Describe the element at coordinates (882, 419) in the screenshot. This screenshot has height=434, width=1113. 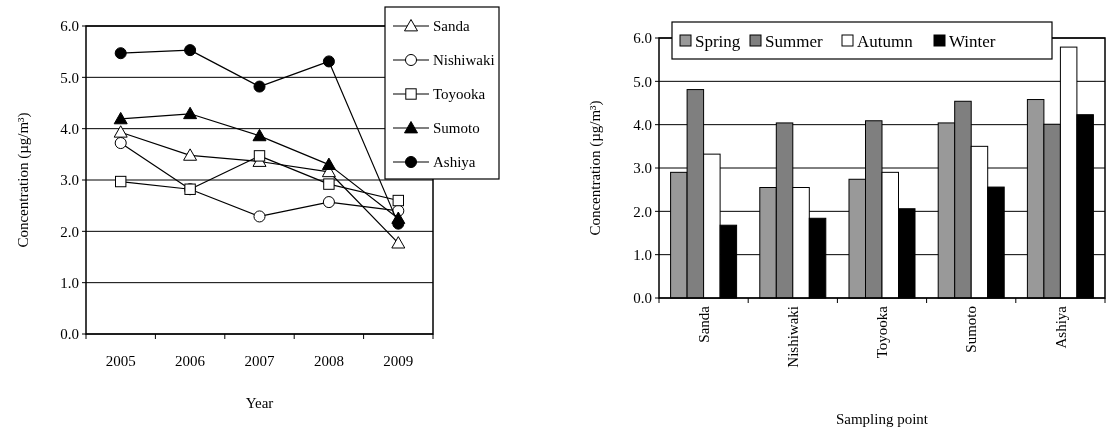
I see `x-axis-title: Sampling point` at that location.